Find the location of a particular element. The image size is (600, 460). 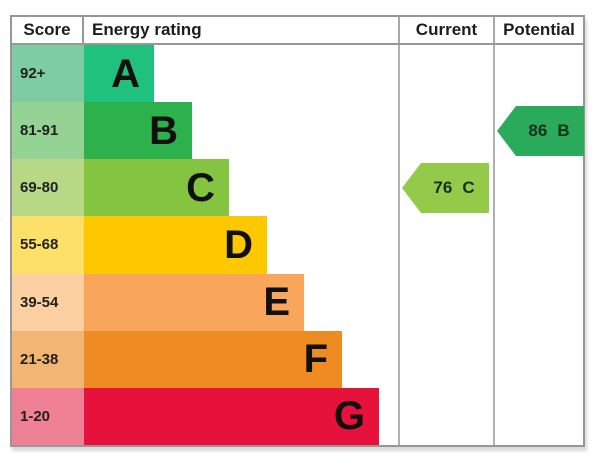

band-row-f: 21-38 F is located at coordinates (297, 359).